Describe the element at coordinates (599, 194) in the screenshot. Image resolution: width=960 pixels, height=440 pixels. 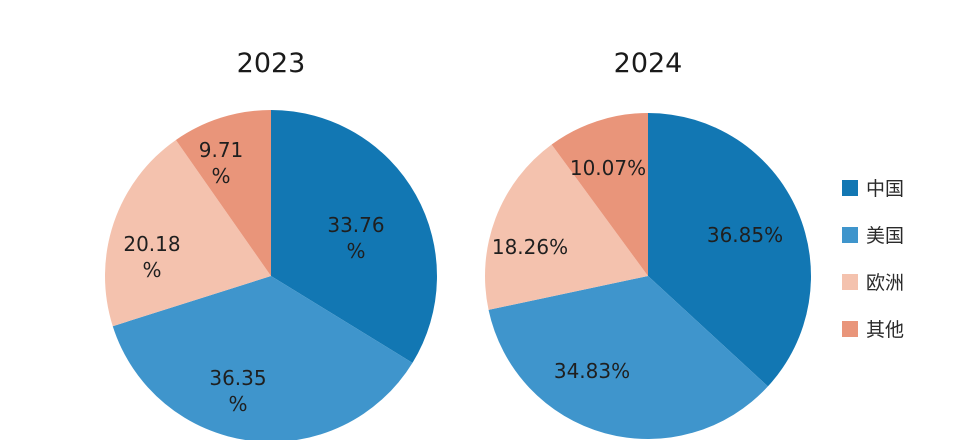
I see `slice-2024-other` at that location.